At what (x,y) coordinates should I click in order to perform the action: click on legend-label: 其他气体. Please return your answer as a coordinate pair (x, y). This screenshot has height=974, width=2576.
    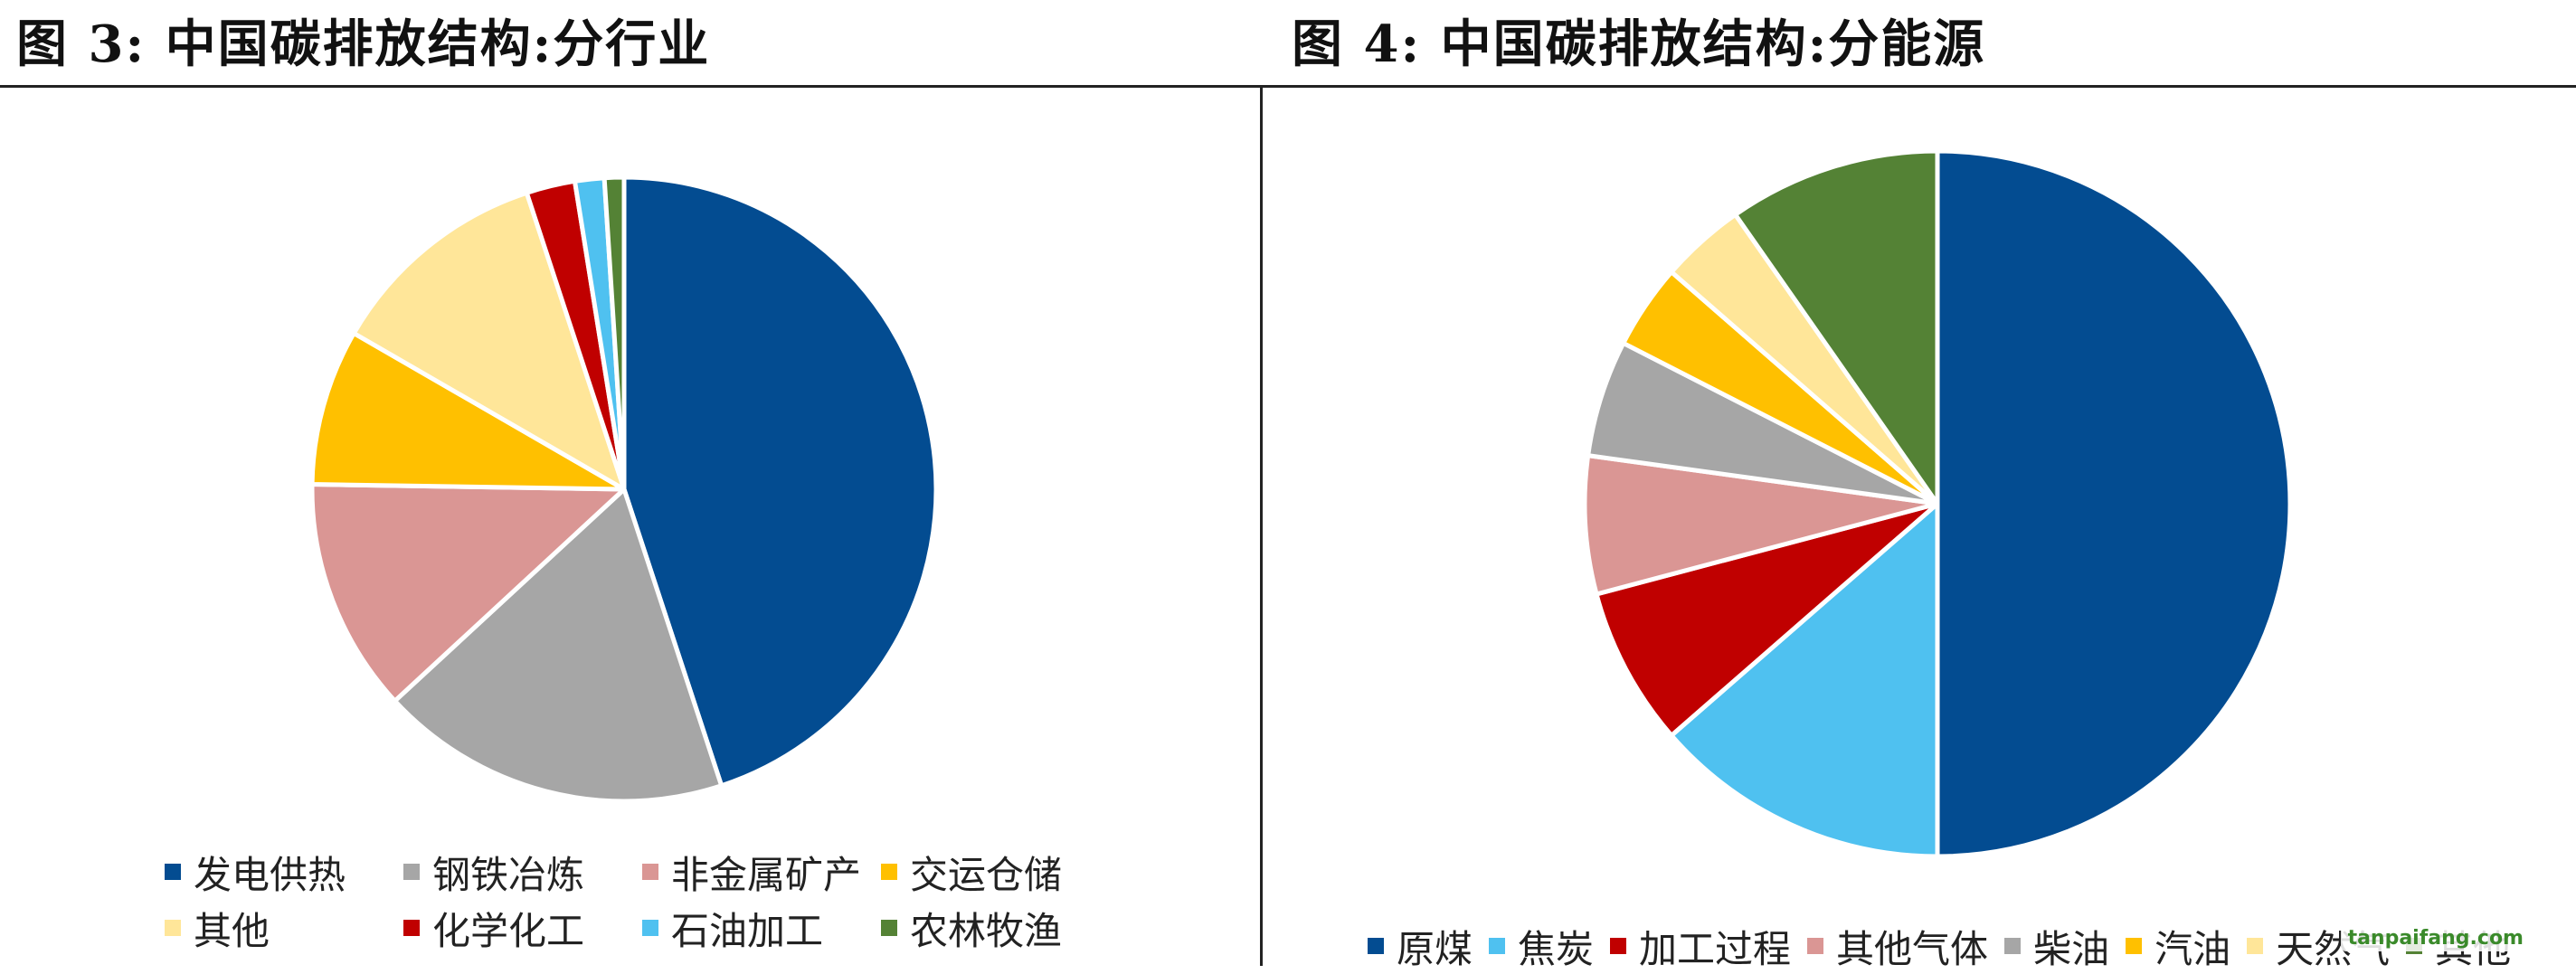
    Looking at the image, I should click on (1912, 948).